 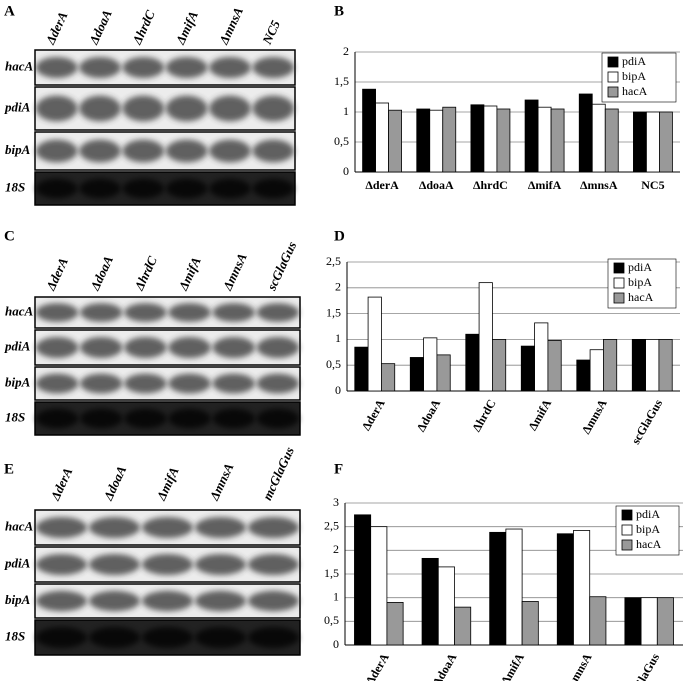 What do you see at coordinates (539, 415) in the screenshot?
I see `x-tick-label: ΔmifA` at bounding box center [539, 415].